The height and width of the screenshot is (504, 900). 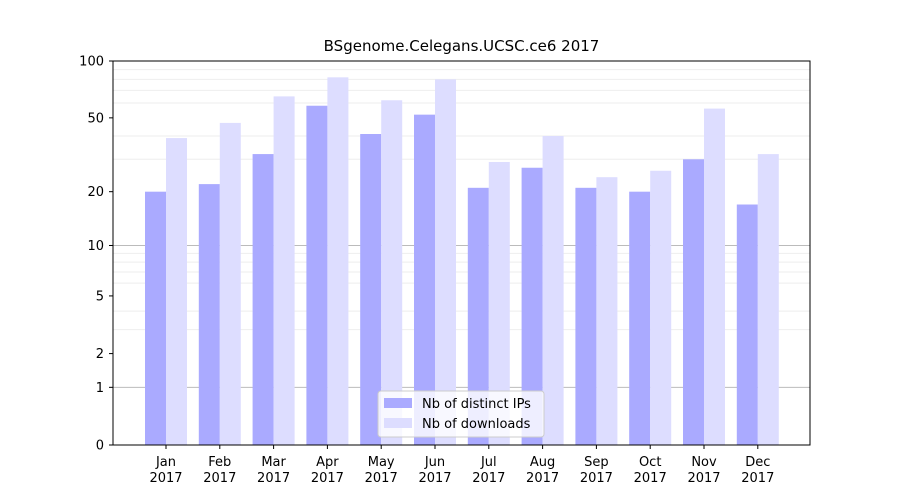 What do you see at coordinates (100, 388) in the screenshot?
I see `y-tick-label: 1` at bounding box center [100, 388].